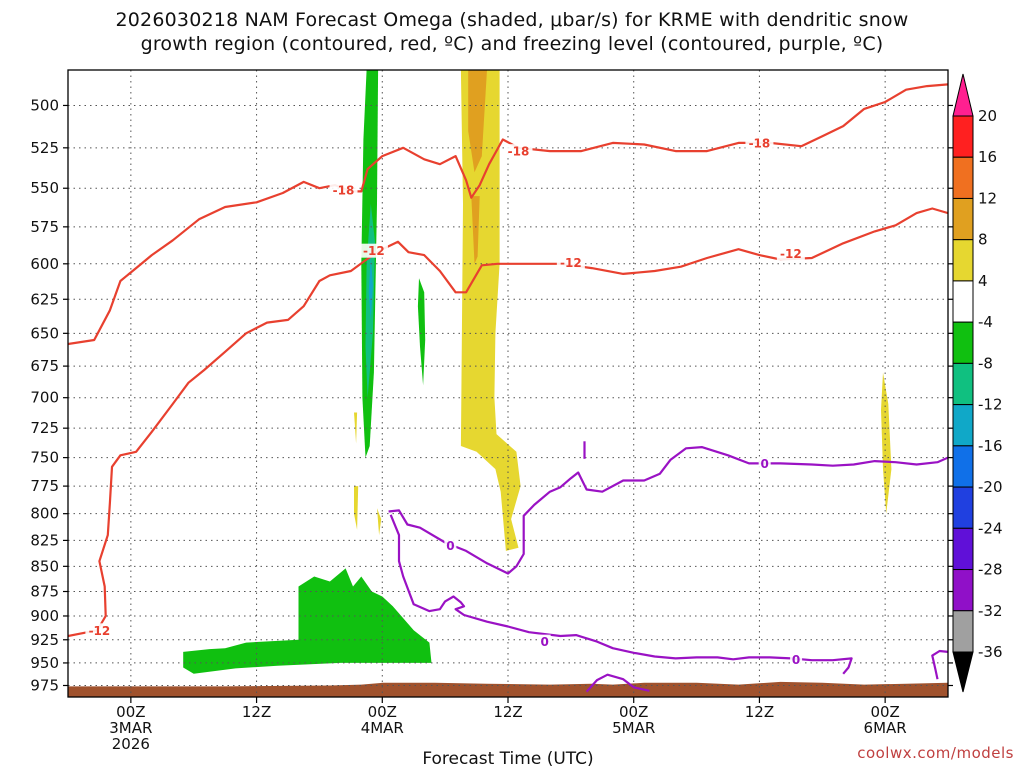  What do you see at coordinates (44, 188) in the screenshot?
I see `y-tick-label-550: 550` at bounding box center [44, 188].